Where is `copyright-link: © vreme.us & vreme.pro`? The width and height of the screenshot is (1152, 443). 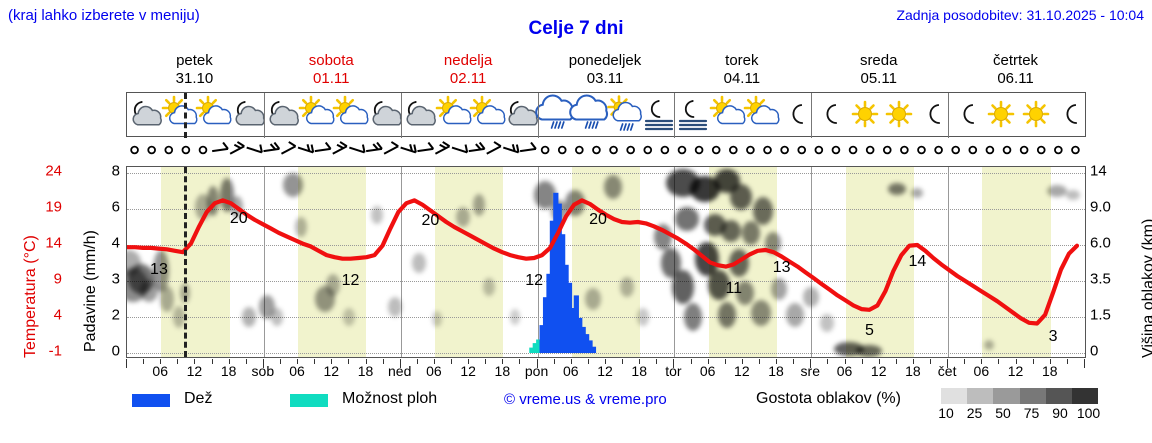
copyright-link: © vreme.us & vreme.pro is located at coordinates (585, 399).